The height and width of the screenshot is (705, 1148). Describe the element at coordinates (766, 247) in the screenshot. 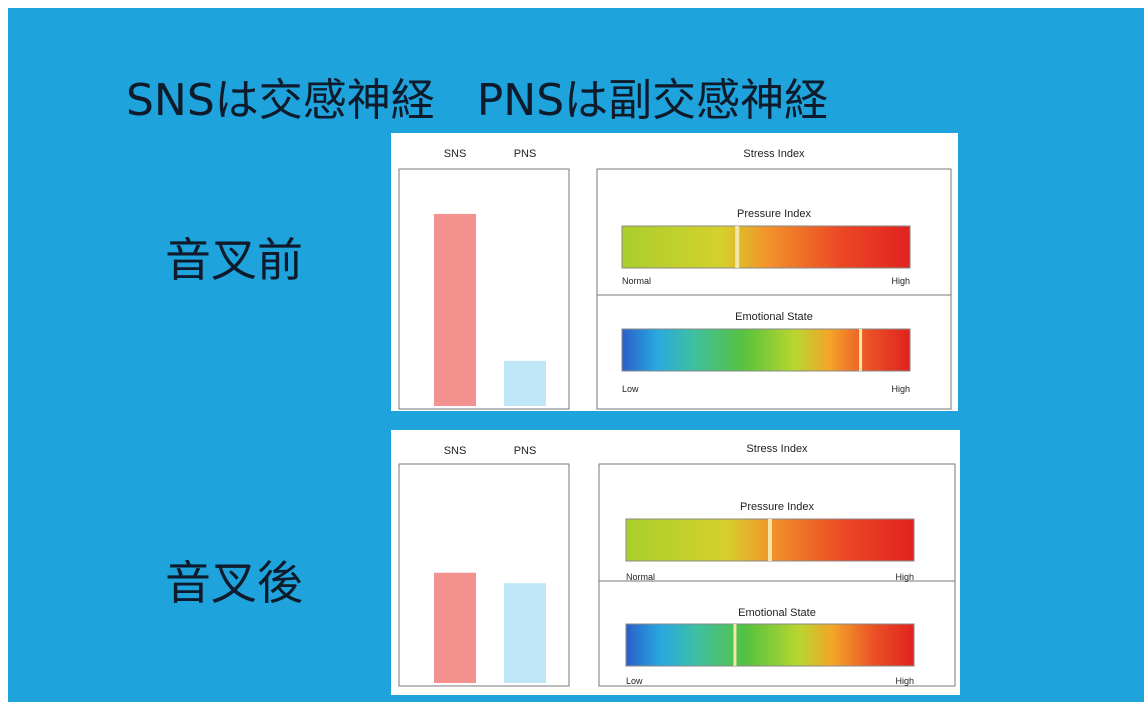

I see `pressure-gradient-bar` at that location.